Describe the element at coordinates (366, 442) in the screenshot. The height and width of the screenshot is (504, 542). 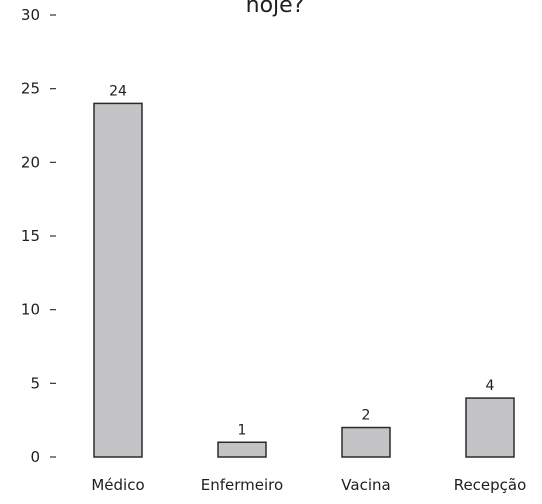
I see `bar-vacina` at that location.